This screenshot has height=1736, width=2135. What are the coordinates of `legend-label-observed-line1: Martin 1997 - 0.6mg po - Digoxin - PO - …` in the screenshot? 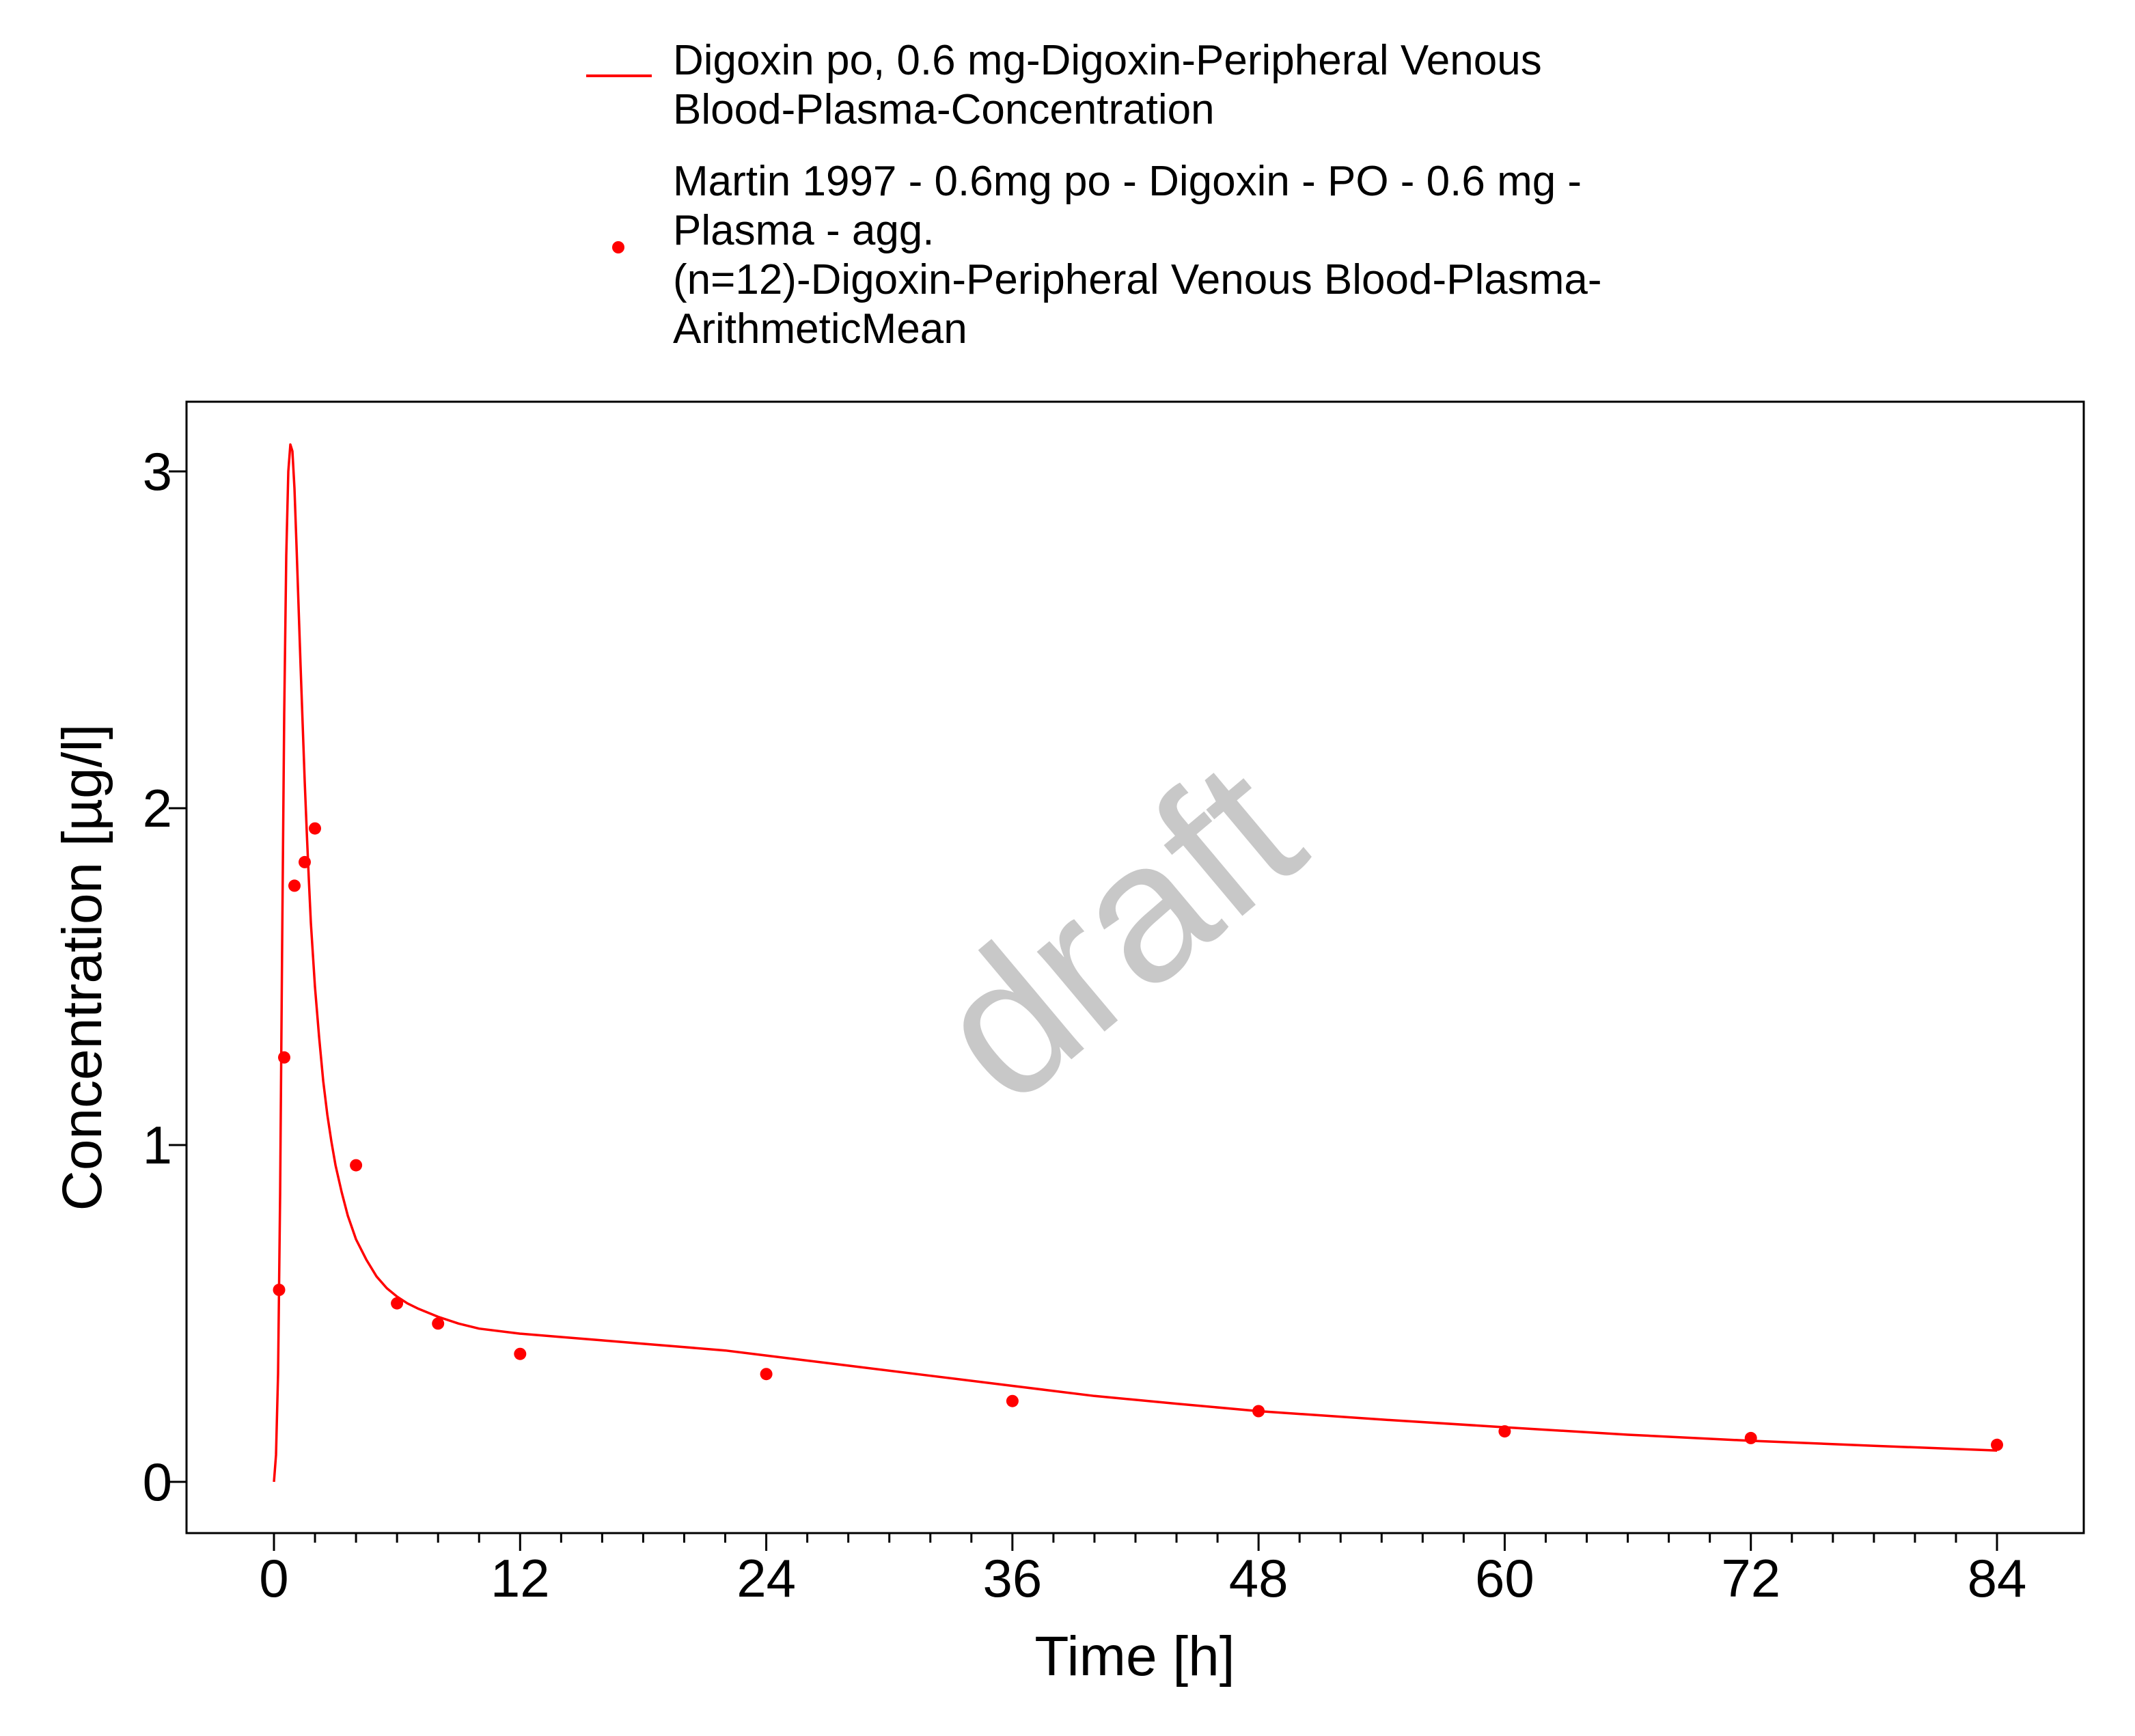 It's located at (1127, 181).